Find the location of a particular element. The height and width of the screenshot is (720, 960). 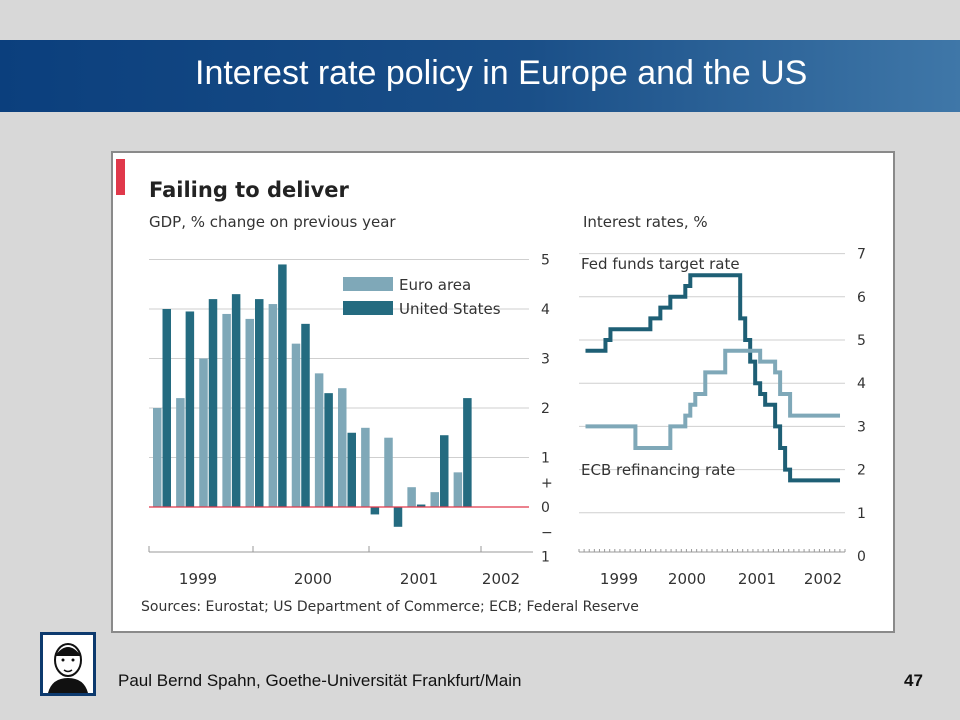

legend-us-swatch is located at coordinates (368, 308).